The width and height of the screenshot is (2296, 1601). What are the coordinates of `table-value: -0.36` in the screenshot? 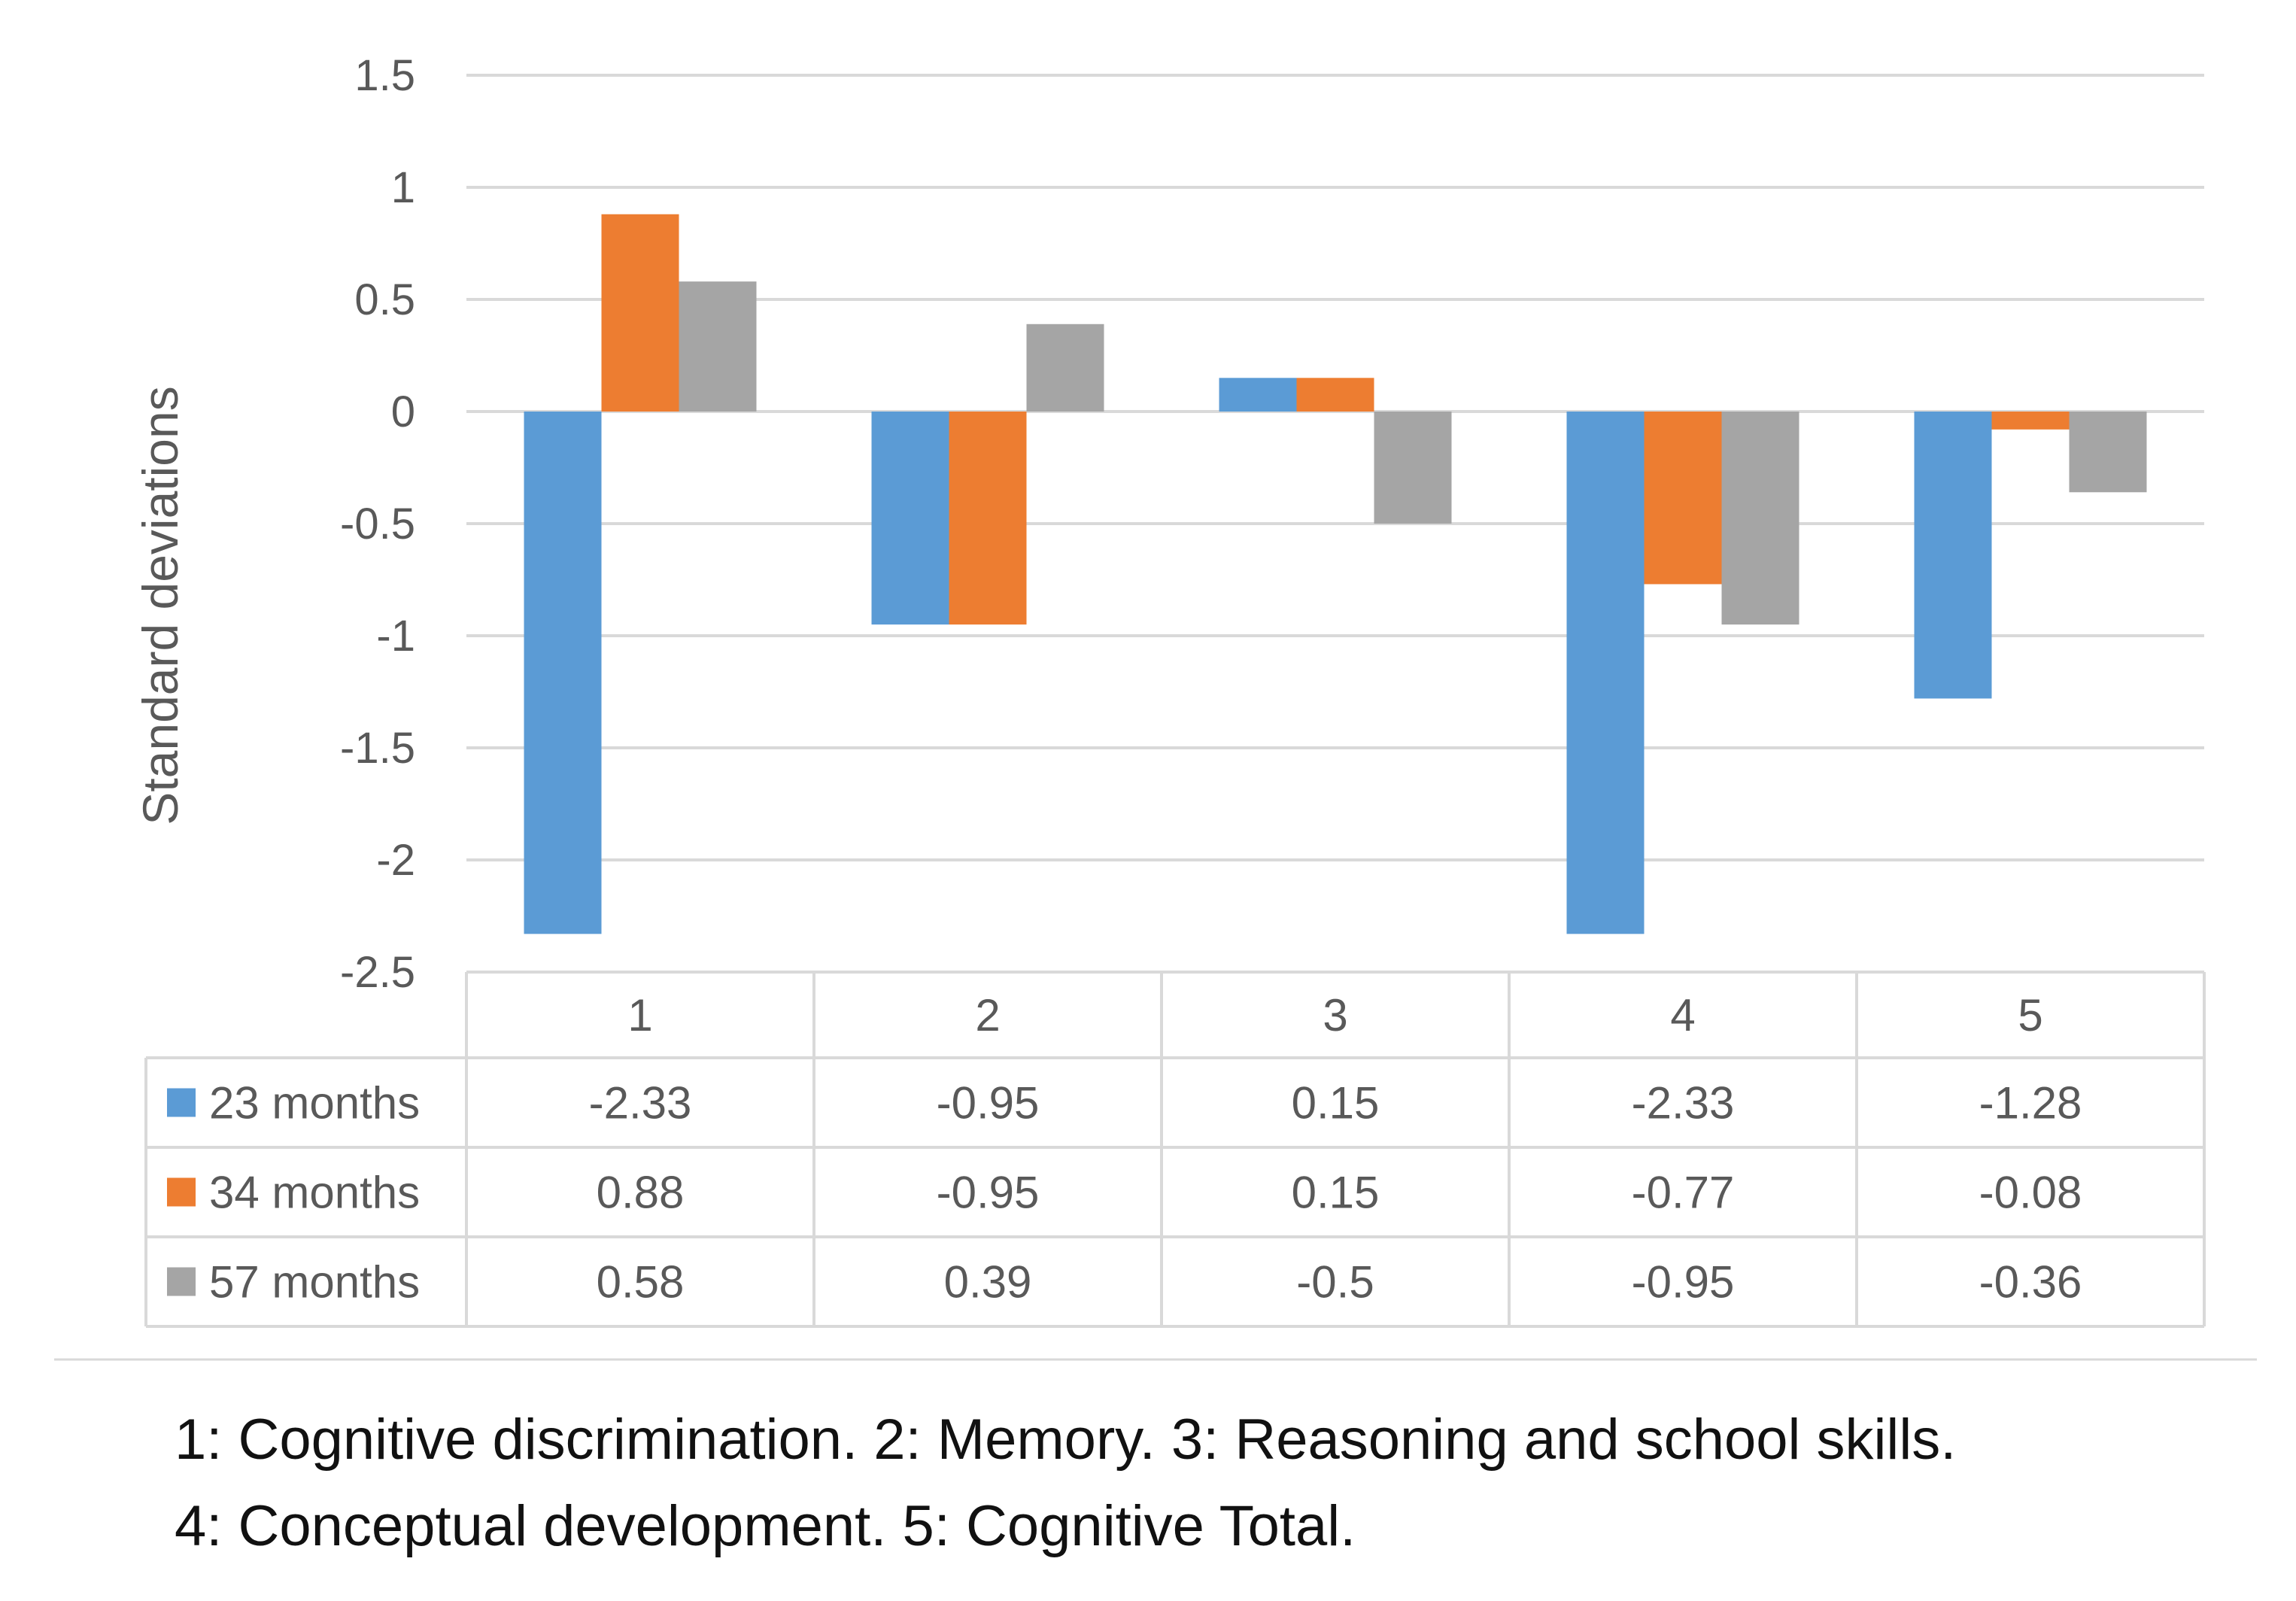 It's located at (2031, 1282).